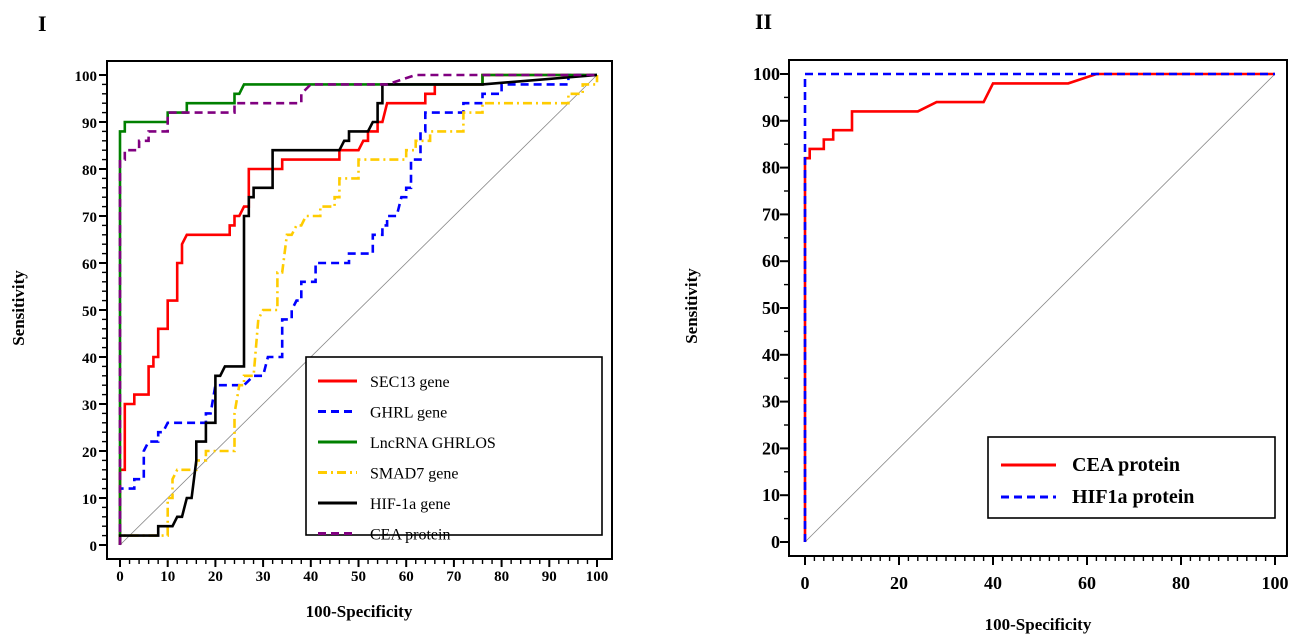 The image size is (1309, 637). Describe the element at coordinates (358, 577) in the screenshot. I see `x-tick-label: 50` at that location.